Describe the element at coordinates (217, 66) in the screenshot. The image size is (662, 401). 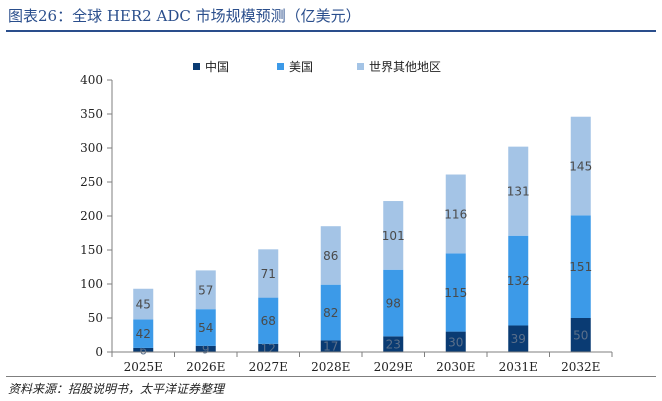
I see `legend-label-0: 中国` at that location.